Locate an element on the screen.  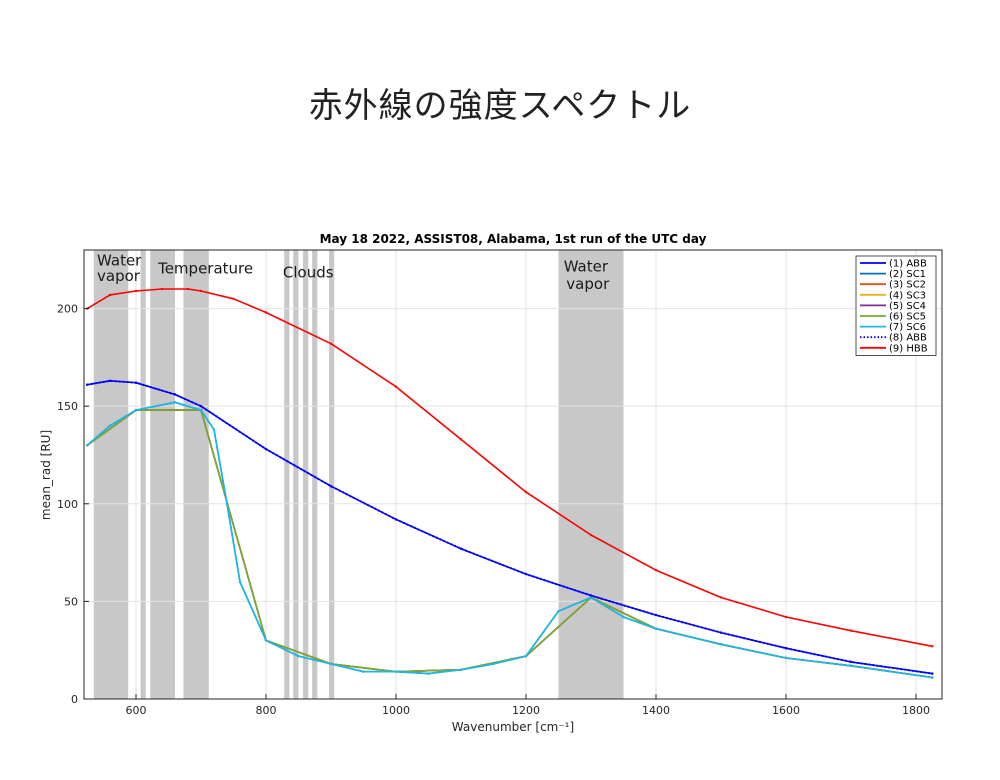
y-tick-label: 100 is located at coordinates (67, 504).